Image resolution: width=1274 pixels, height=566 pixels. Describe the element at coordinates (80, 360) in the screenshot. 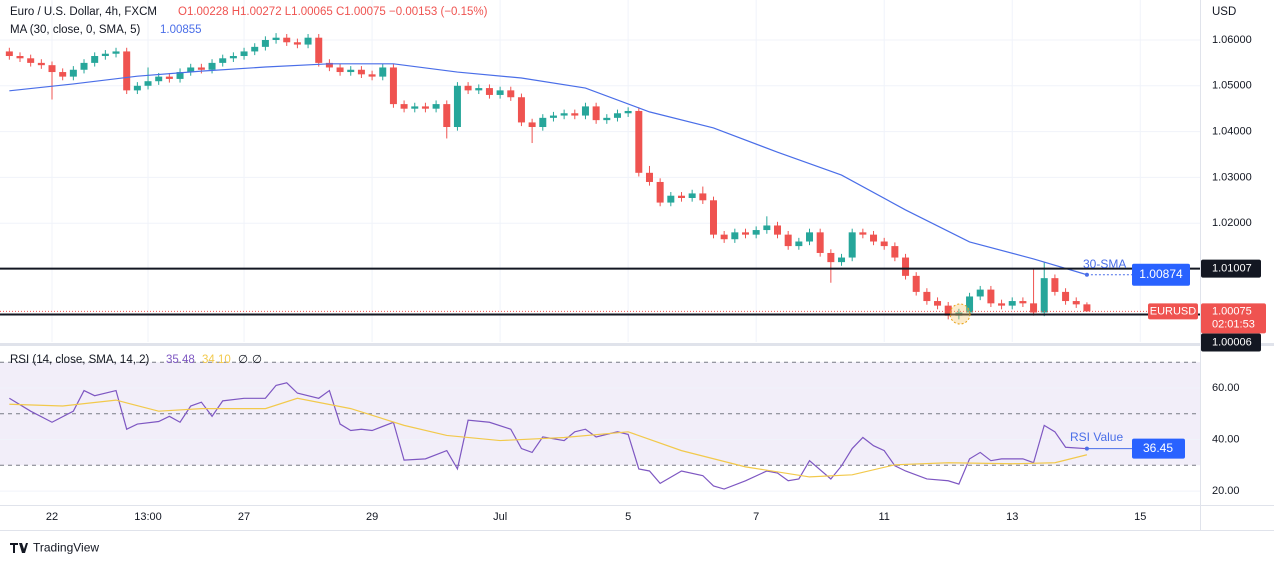

I see `indicator-title: RSI (14, close, SMA, 14, 2)` at that location.